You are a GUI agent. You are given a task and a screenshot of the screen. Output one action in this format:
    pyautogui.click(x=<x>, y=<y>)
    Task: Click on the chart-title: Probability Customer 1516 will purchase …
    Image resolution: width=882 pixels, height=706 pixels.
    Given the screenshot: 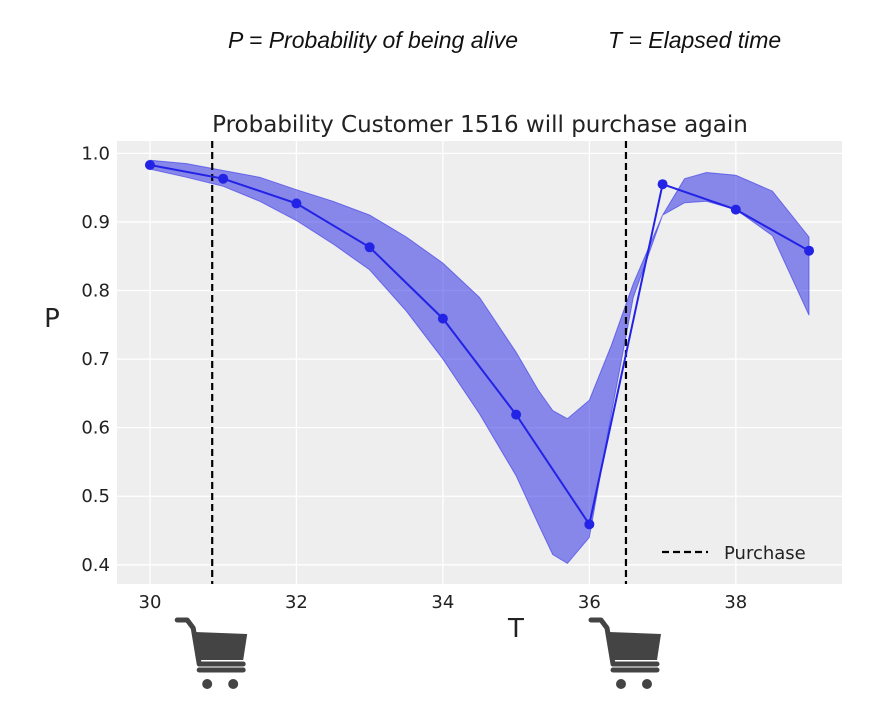 What is the action you would take?
    pyautogui.click(x=480, y=125)
    